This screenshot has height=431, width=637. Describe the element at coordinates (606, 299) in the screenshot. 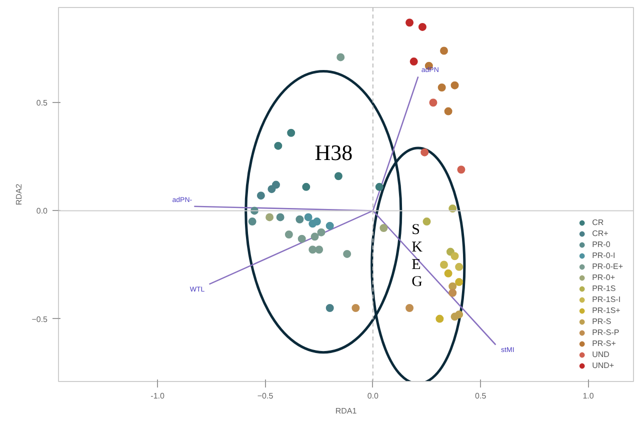

I see `legend-label: PR-1S-I` at that location.